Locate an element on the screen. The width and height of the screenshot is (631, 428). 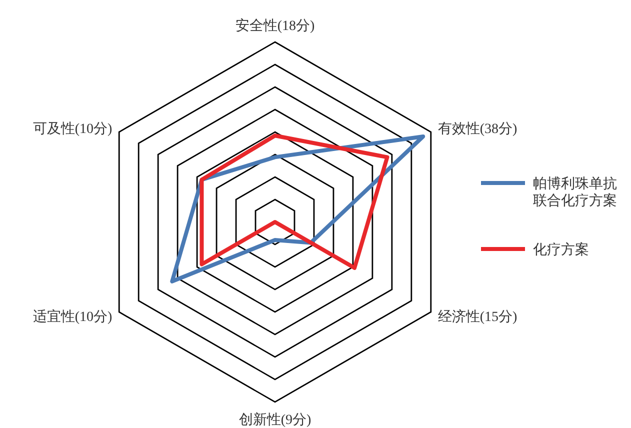
spoke-label: 经济性(15分) is located at coordinates (478, 317).